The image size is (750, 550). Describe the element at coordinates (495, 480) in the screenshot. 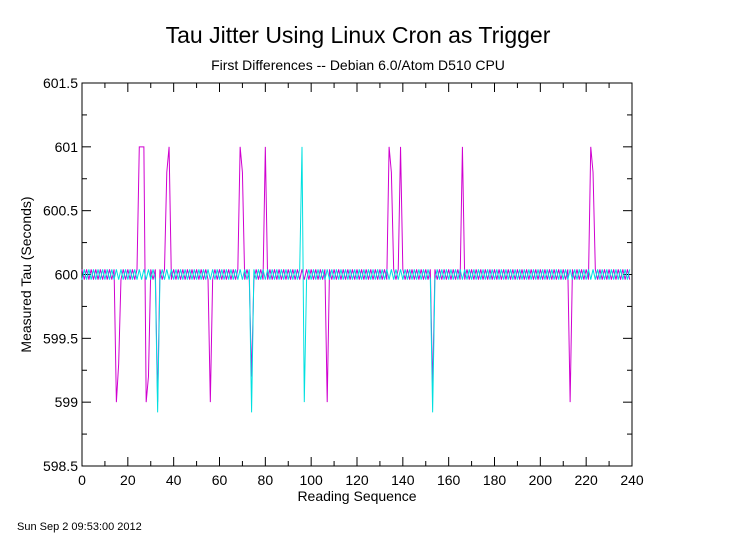

I see `x-tick-label: 180` at that location.